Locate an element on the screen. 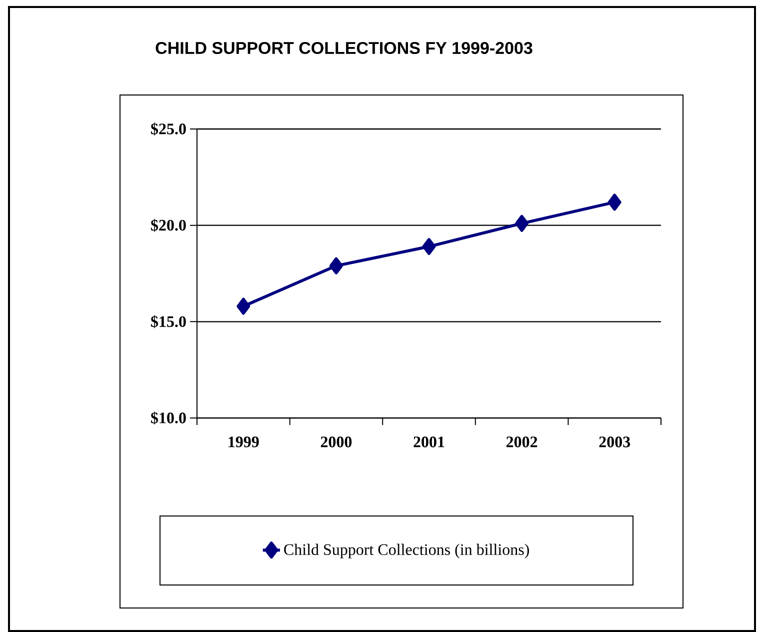 The height and width of the screenshot is (632, 769). y-tick-label: $15.0 is located at coordinates (168, 321).